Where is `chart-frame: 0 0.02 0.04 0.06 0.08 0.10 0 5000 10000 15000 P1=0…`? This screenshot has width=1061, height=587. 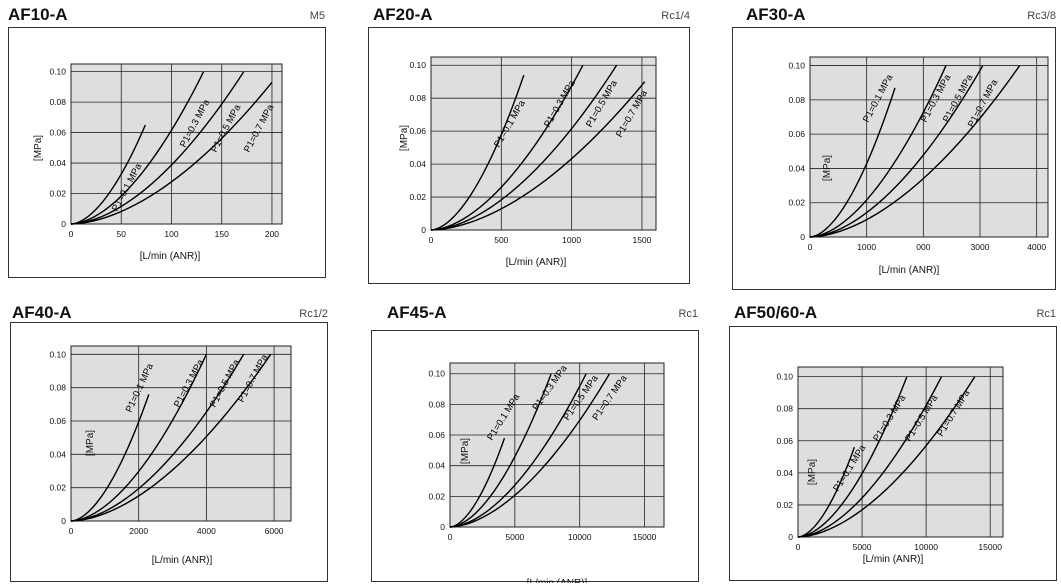
chart-frame: 0 0.02 0.04 0.06 0.08 0.10 0 5000 10000 15000 P1=0… is located at coordinates (535, 456).